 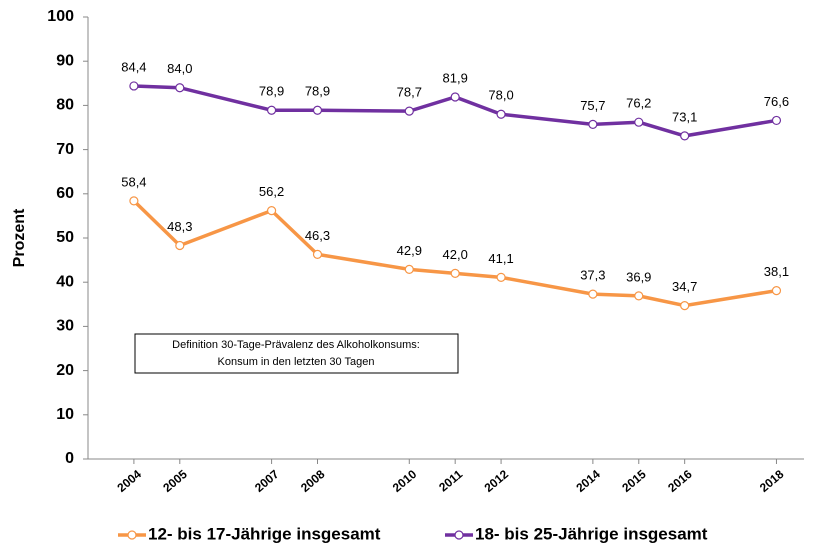 What do you see at coordinates (313, 481) in the screenshot?
I see `x-tick-label: 2008` at bounding box center [313, 481].